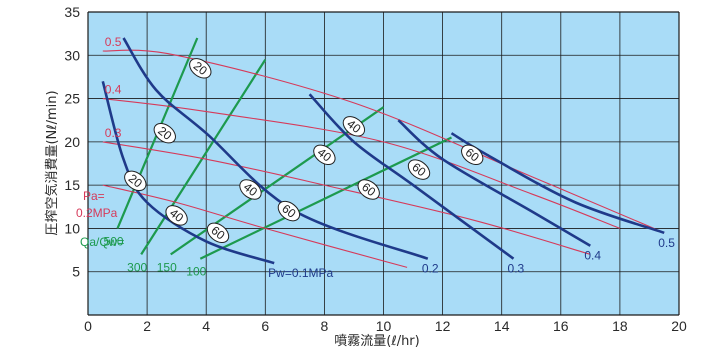  Describe the element at coordinates (72, 99) in the screenshot. I see `y-tick-label: 25` at that location.